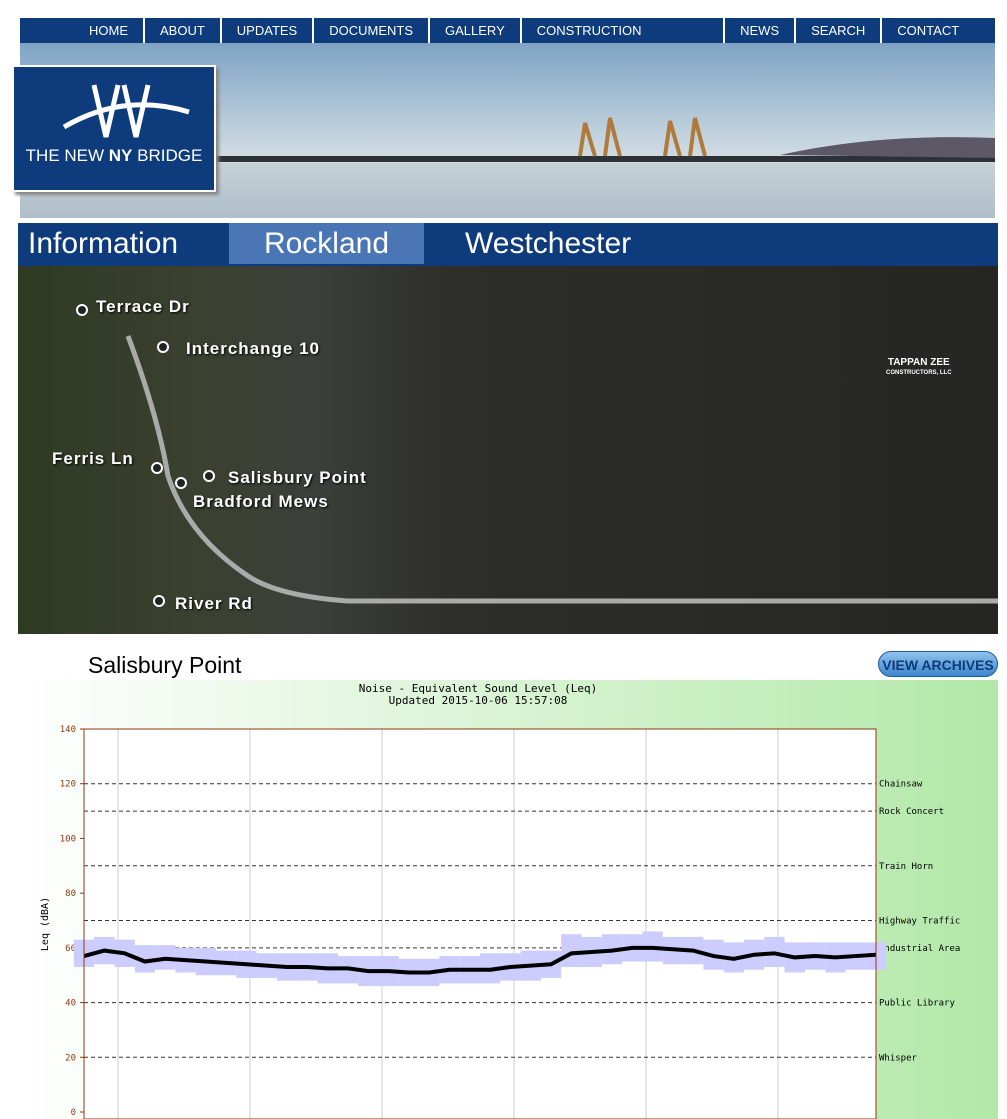 The image size is (1007, 1119). What do you see at coordinates (761, 30) in the screenshot?
I see `nav-link: NEWS` at bounding box center [761, 30].